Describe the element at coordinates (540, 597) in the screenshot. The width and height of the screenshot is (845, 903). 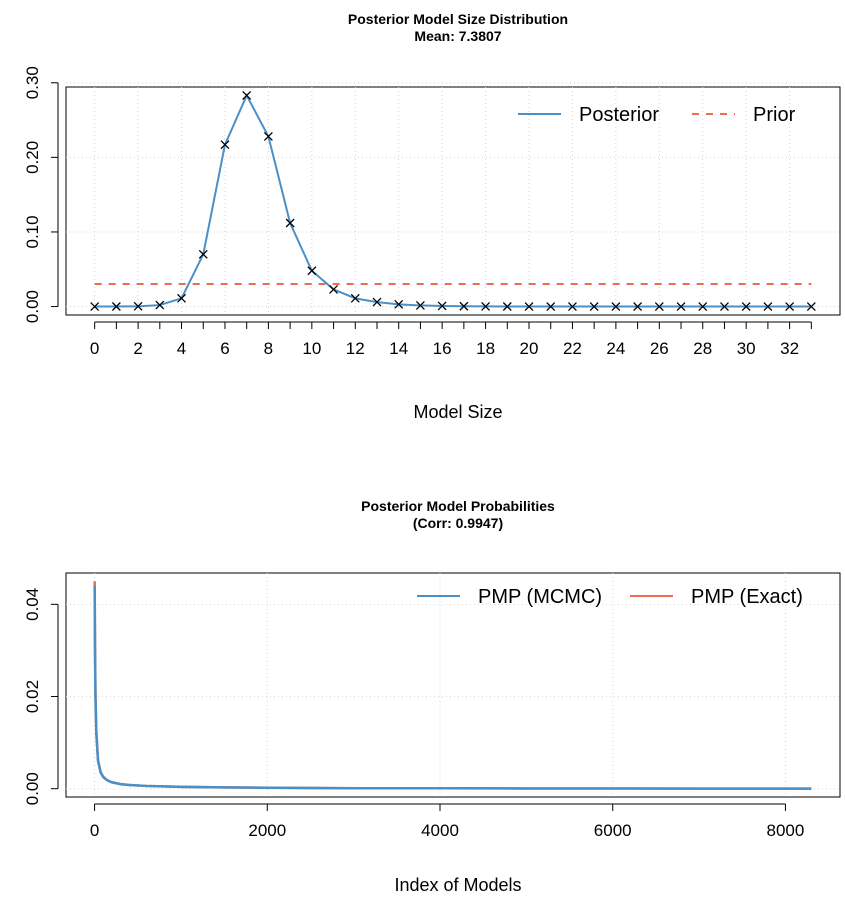
I see `chart2-legend-label: PMP (MCMC)` at that location.